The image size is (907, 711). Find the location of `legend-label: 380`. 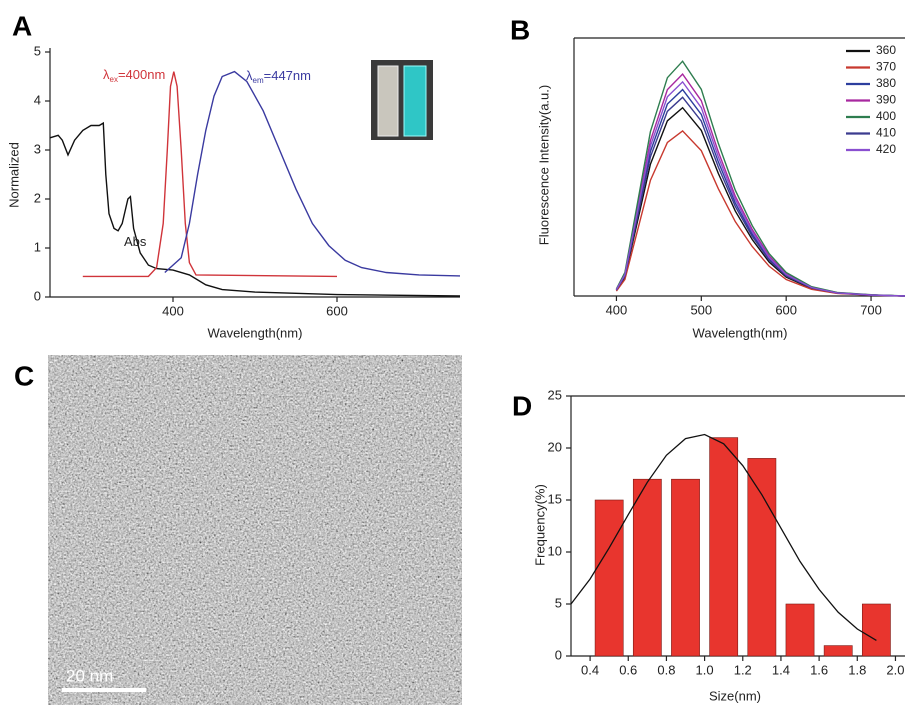

legend-label: 380 is located at coordinates (886, 83).